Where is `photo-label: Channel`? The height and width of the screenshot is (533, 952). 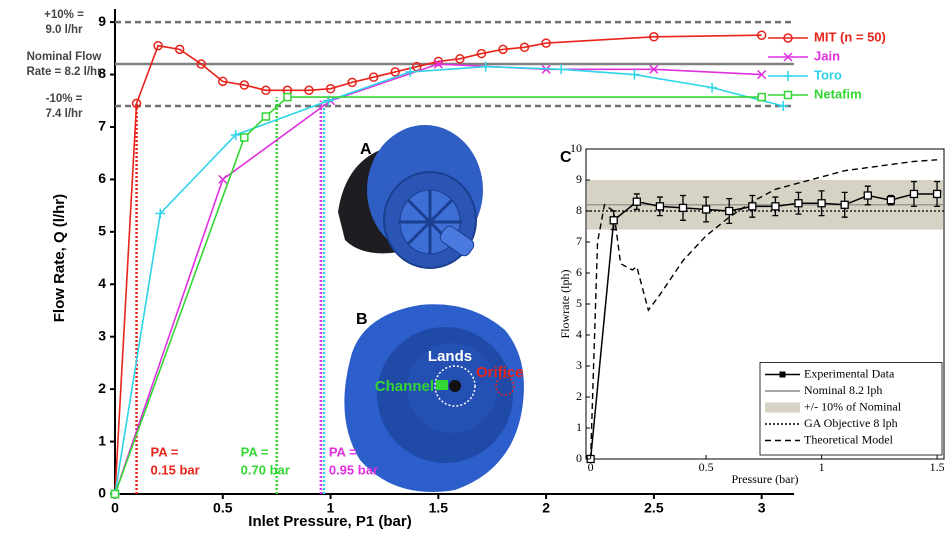
photo-label: Channel is located at coordinates (404, 386).